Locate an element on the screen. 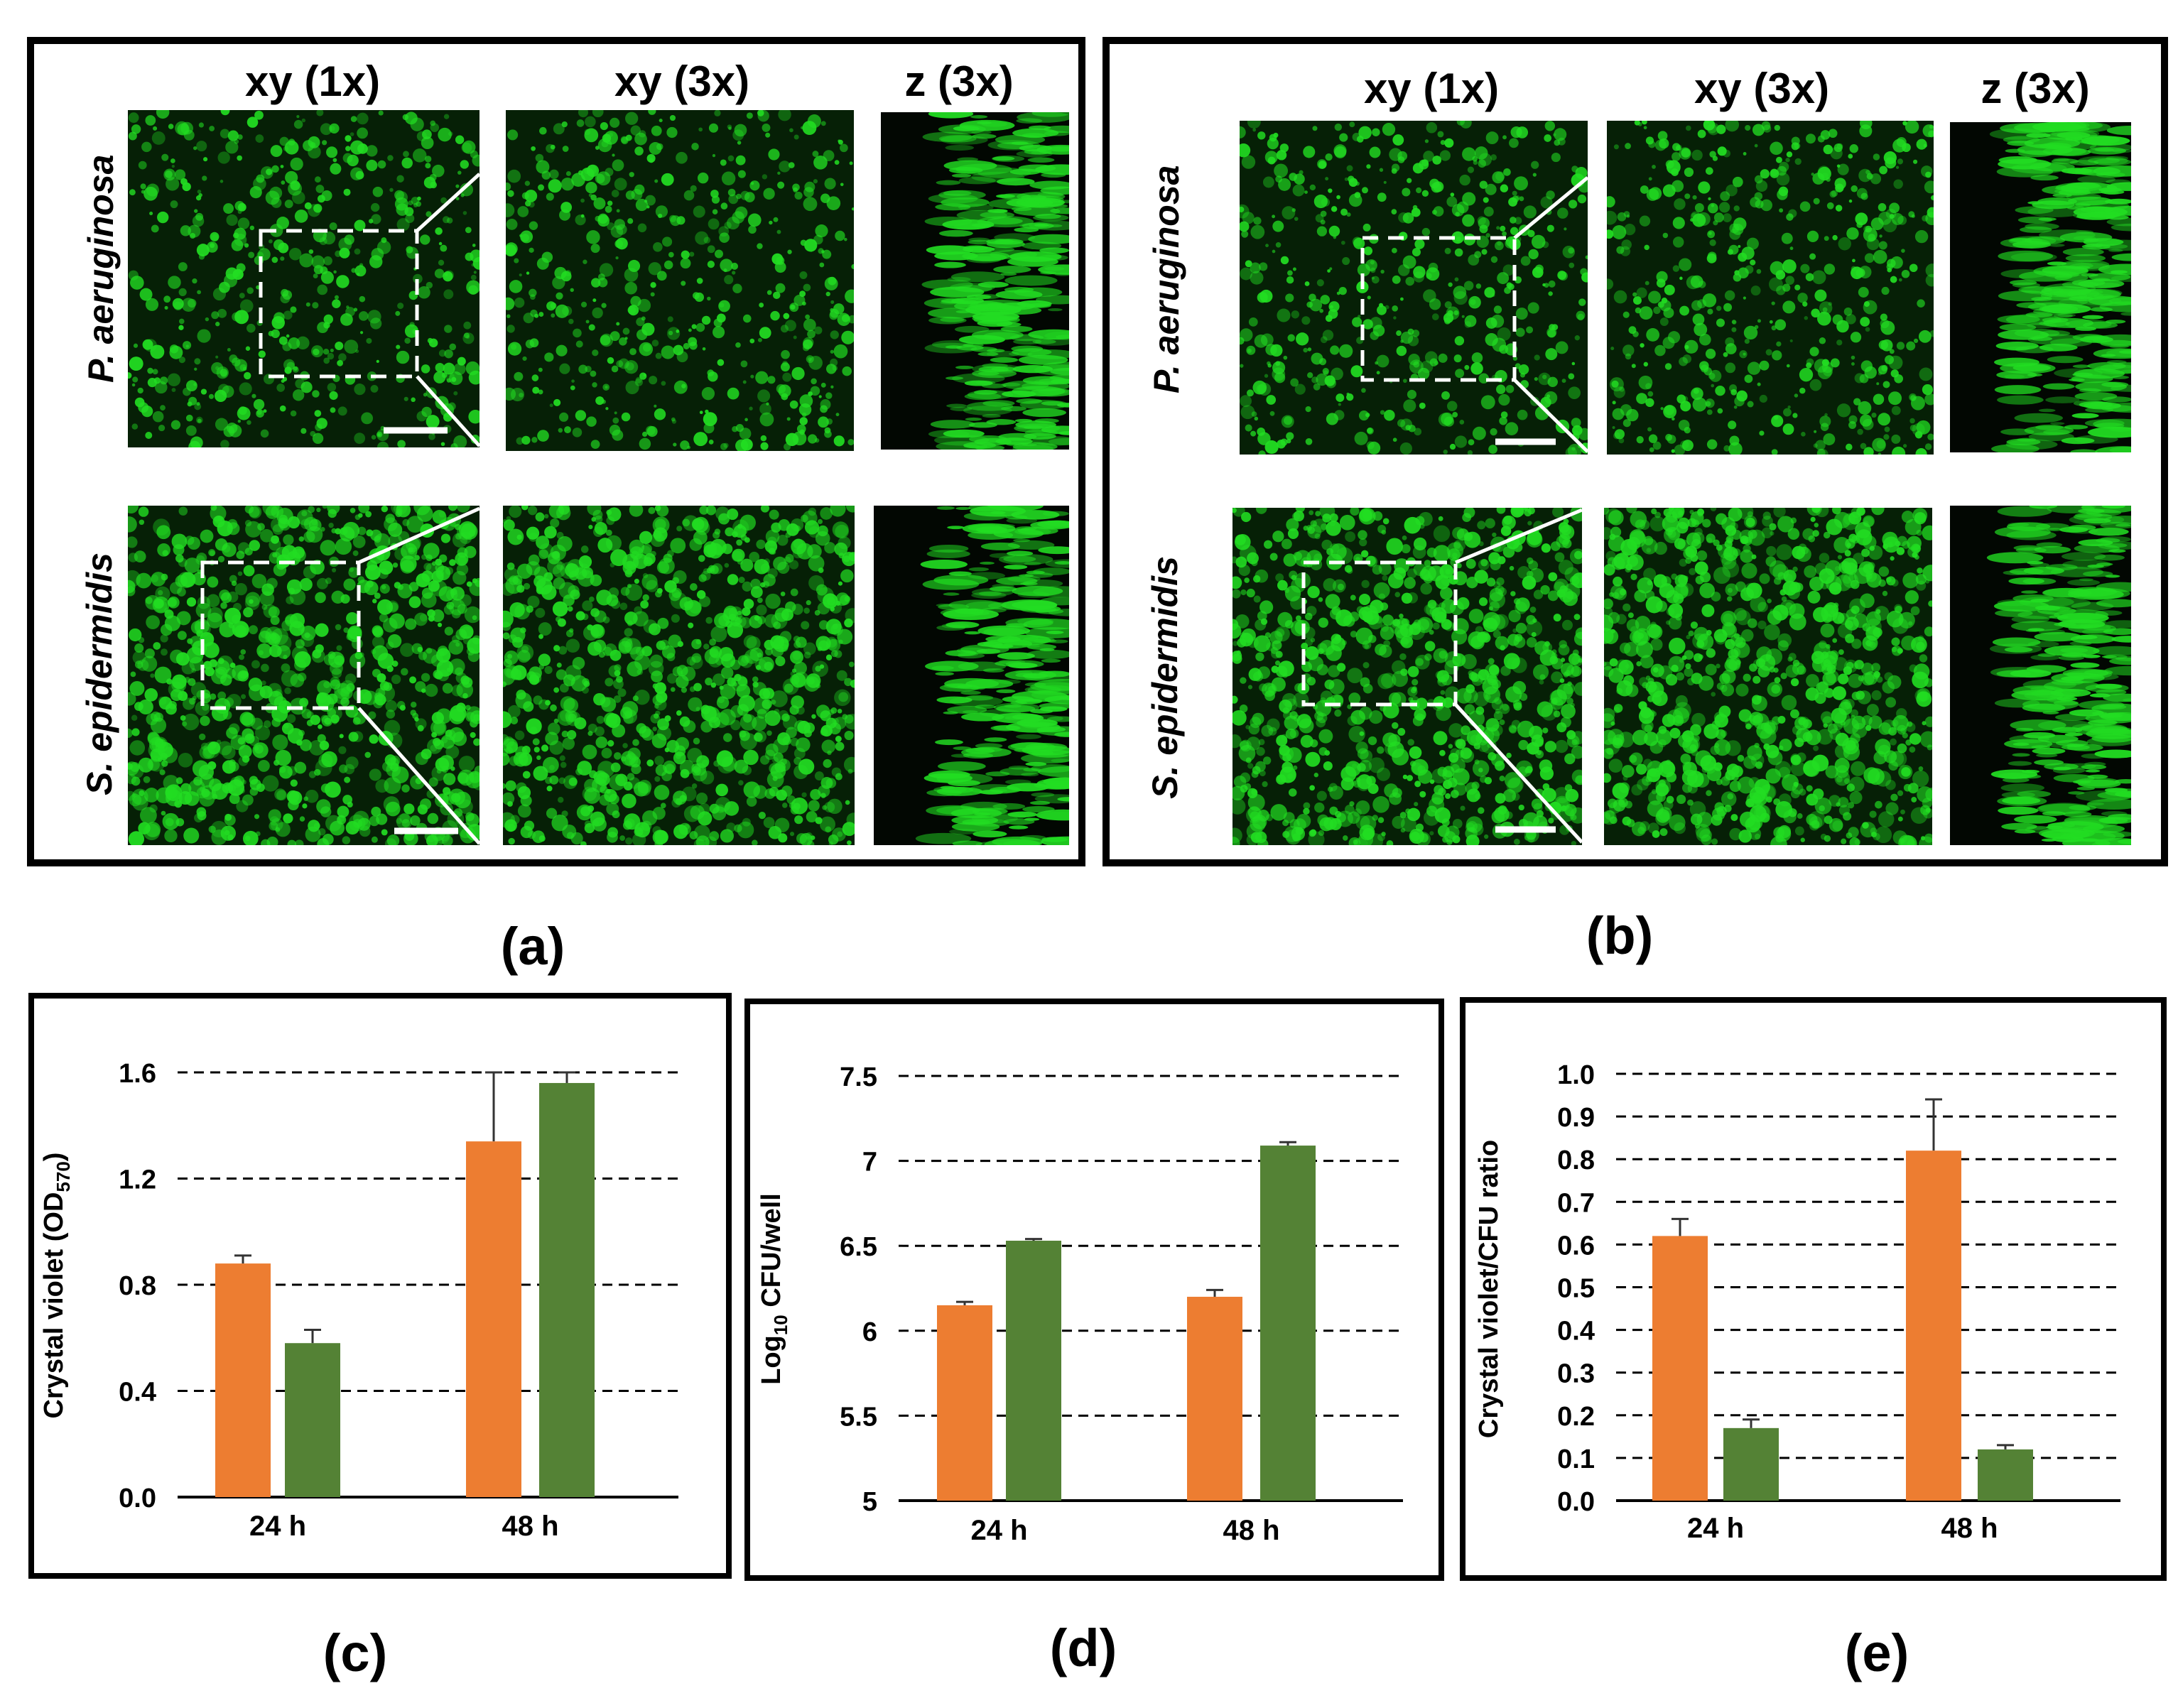 This screenshot has width=2178, height=1708. micrograph-a-se-xy1x is located at coordinates (304, 674).